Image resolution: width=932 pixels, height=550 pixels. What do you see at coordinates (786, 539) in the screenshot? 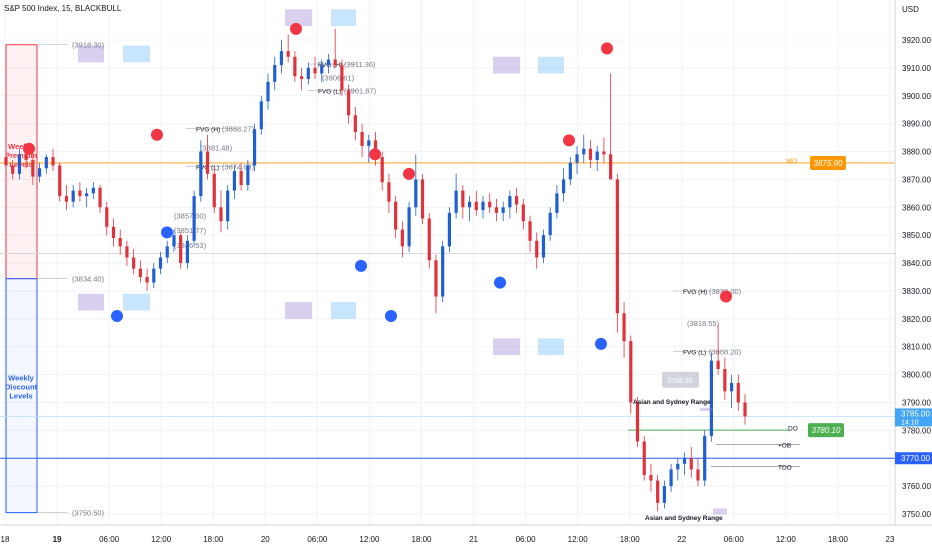
I see `time-tick-label: 12:00` at bounding box center [786, 539].